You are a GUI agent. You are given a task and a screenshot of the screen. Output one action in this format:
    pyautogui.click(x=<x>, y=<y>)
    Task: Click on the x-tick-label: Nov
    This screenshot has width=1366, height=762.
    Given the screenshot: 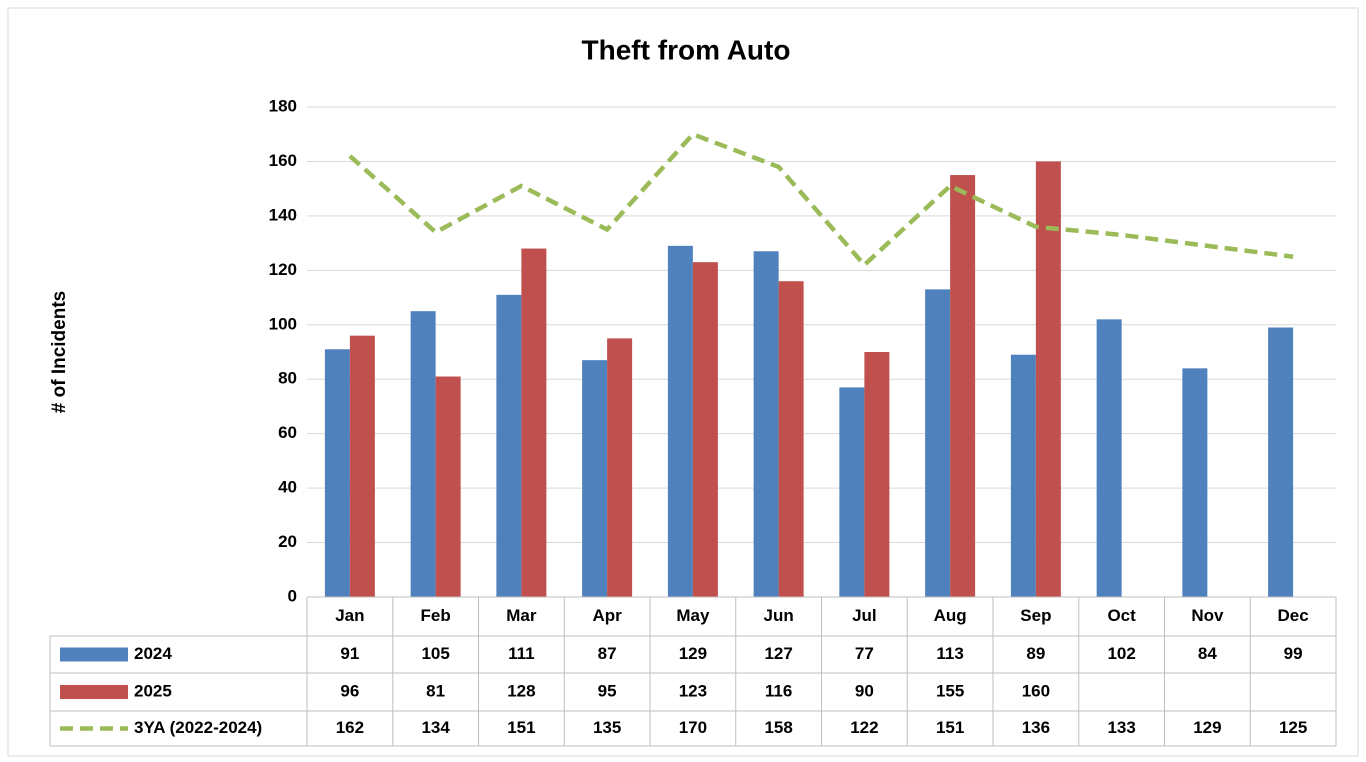 What is the action you would take?
    pyautogui.click(x=1207, y=615)
    